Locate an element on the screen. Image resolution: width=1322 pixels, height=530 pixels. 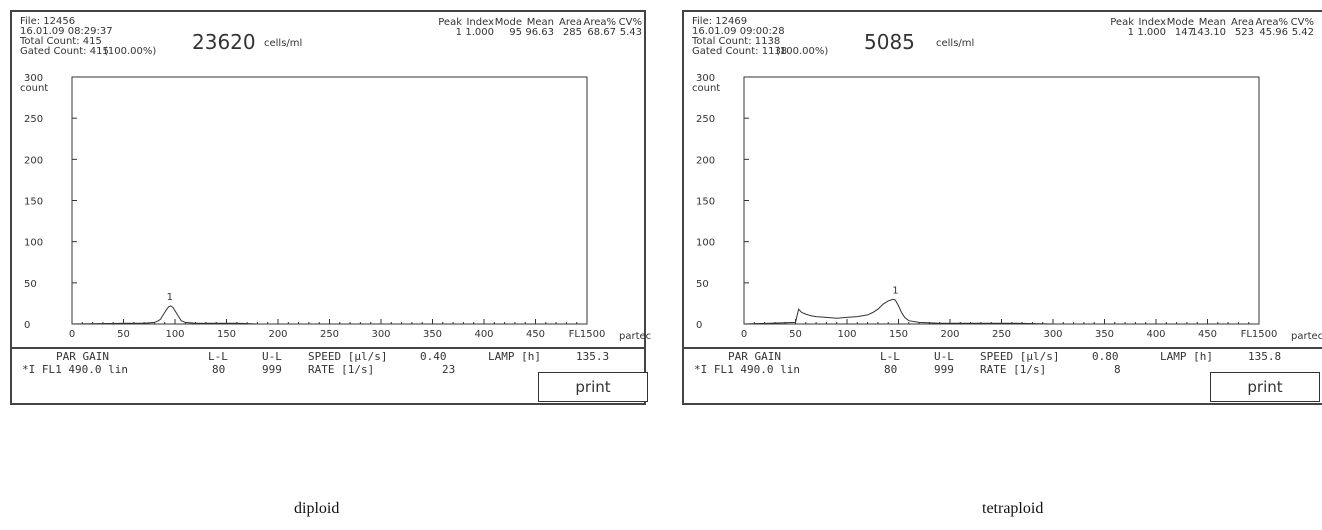
rate-value: 23 is located at coordinates (449, 369).